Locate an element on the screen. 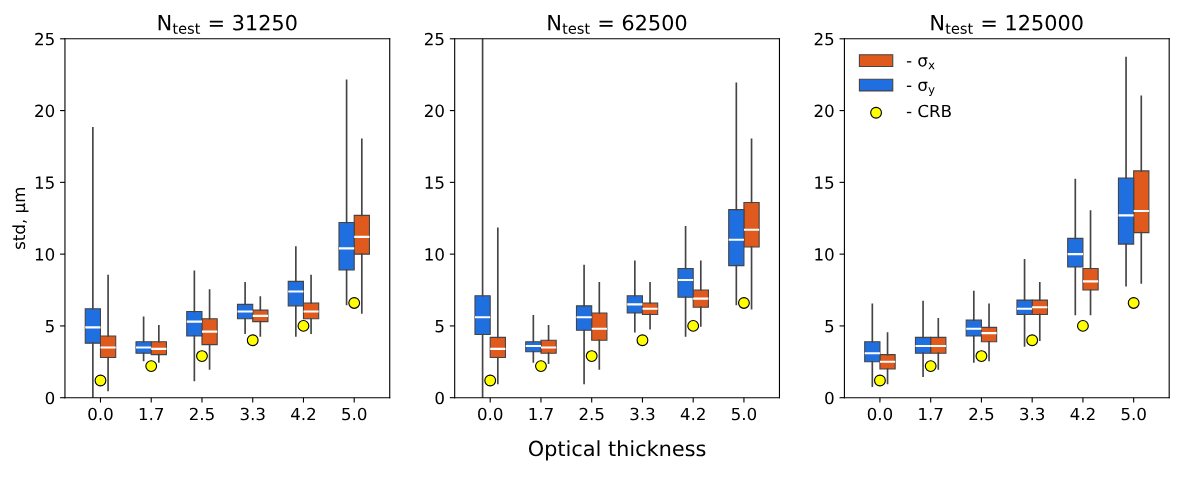 The width and height of the screenshot is (1181, 485). legend-label: - CRB is located at coordinates (928, 111).